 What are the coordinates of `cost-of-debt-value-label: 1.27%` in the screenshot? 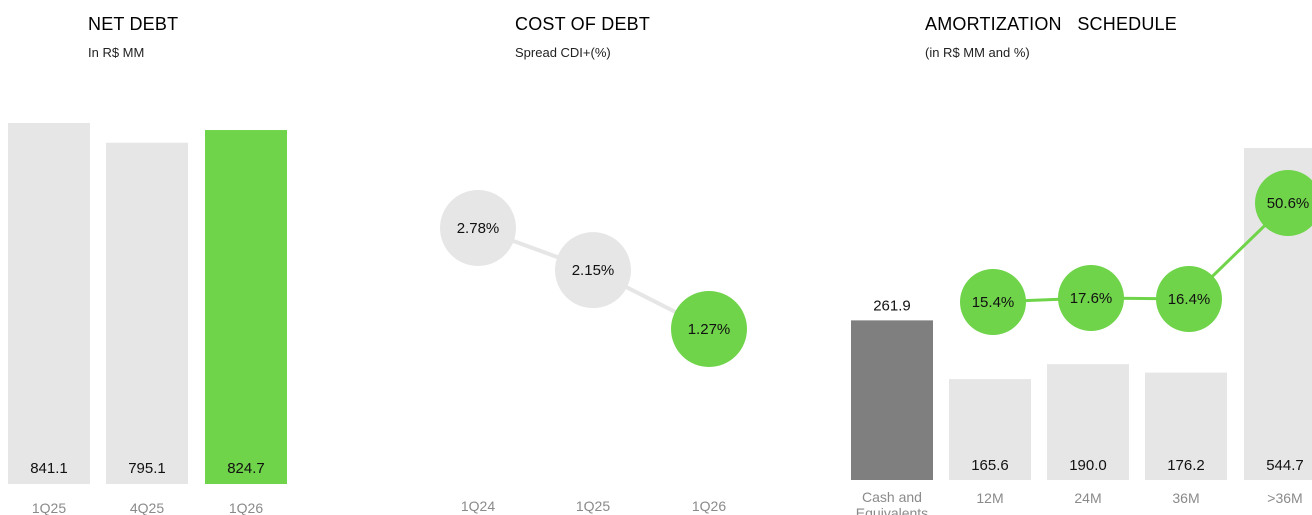 It's located at (709, 329).